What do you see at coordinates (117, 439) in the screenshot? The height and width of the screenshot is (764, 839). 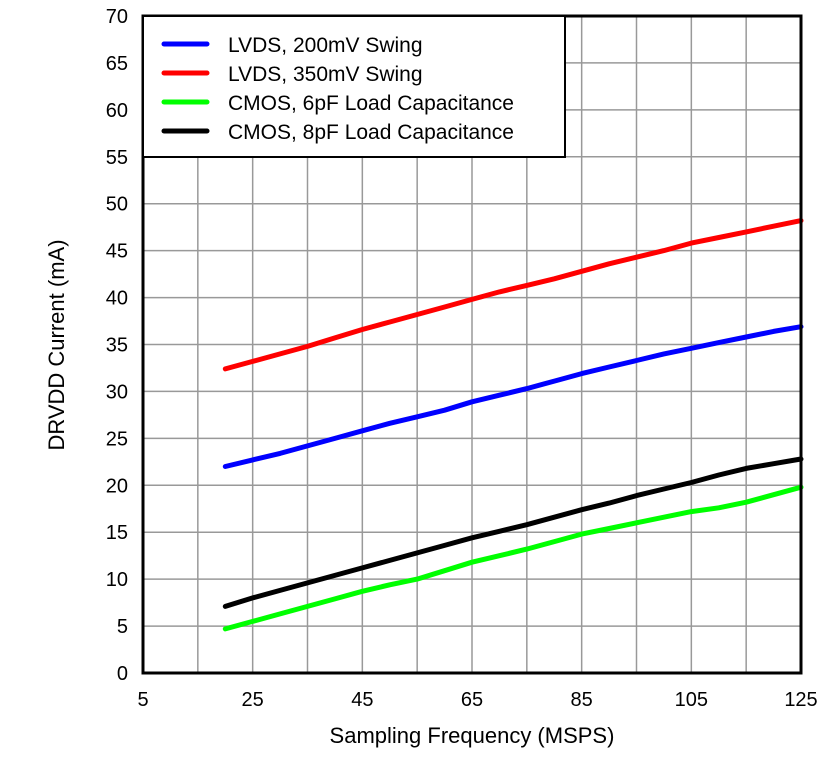 I see `y-tick-label: 25` at bounding box center [117, 439].